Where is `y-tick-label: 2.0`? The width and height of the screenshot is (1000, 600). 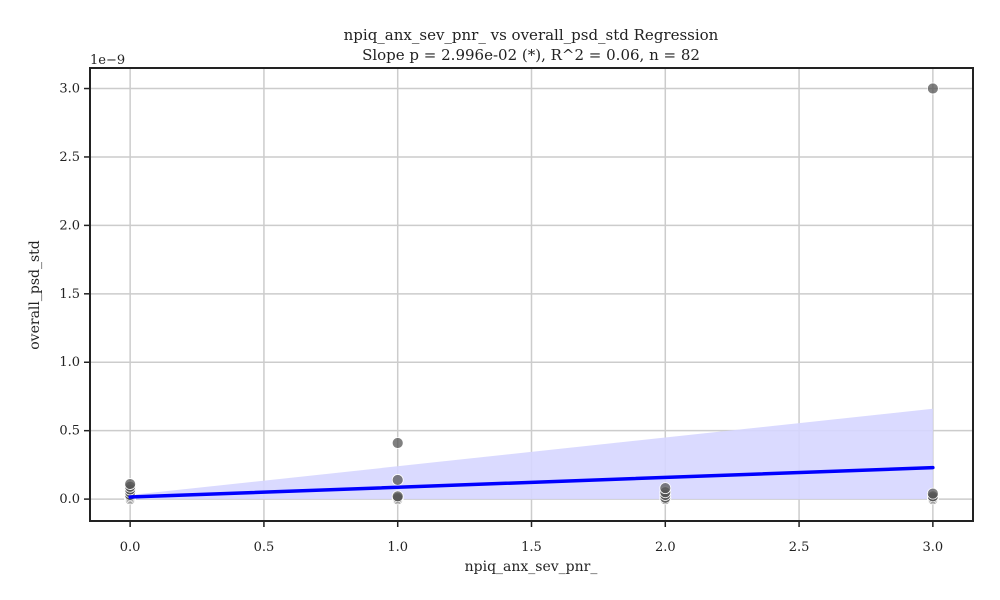
y-tick-label: 2.0 is located at coordinates (69, 225).